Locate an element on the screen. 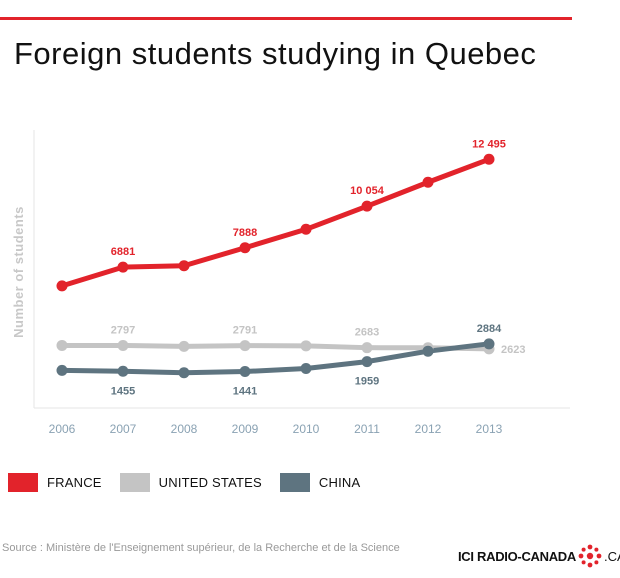  legend-label: CHINA is located at coordinates (339, 482).